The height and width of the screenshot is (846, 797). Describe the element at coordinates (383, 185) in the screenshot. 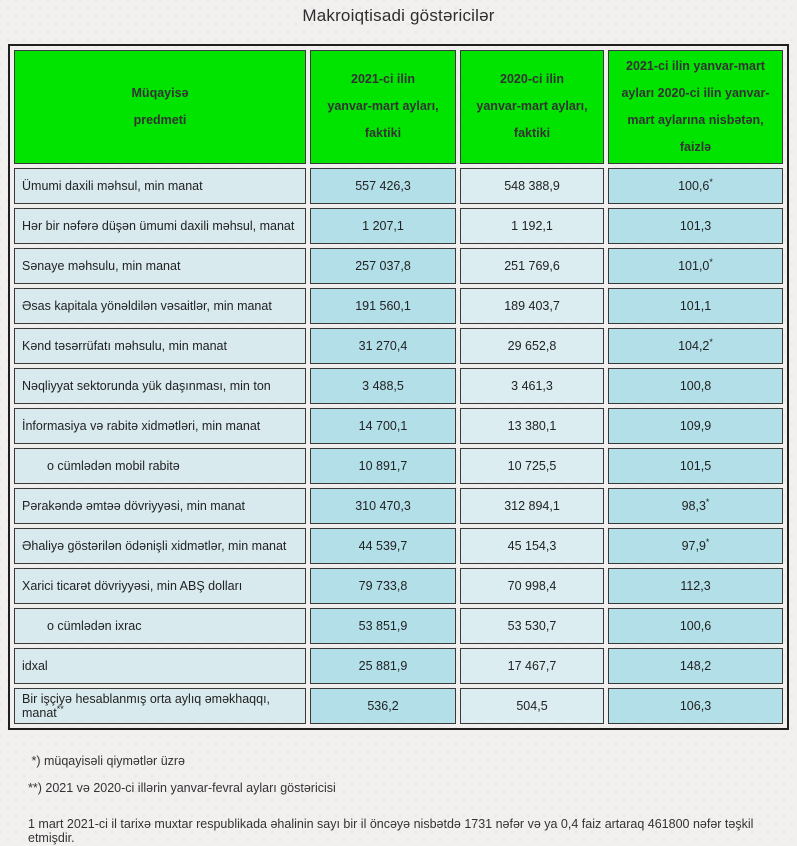

I see `value-2021: 557 426,3` at that location.